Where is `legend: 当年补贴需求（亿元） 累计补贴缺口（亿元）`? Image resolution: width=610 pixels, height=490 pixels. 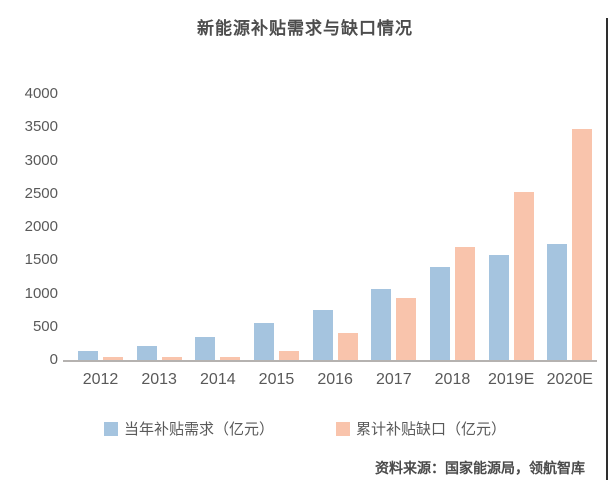 legend: 当年补贴需求（亿元） 累计补贴缺口（亿元） is located at coordinates (305, 428).